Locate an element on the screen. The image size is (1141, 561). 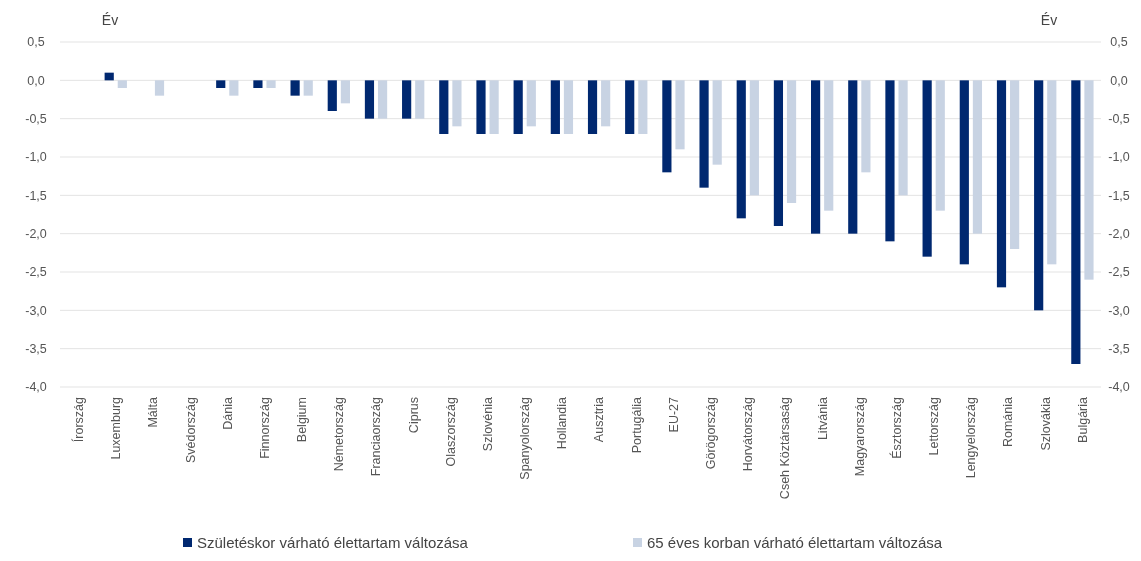
x-tick-label: Horvátország is located at coordinates (748, 434).